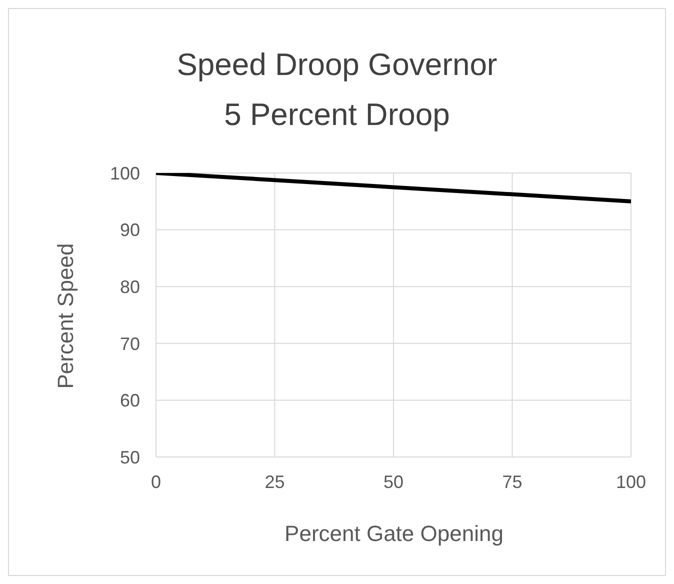 The image size is (674, 584). Describe the element at coordinates (631, 482) in the screenshot. I see `x-tick-label: 100` at that location.